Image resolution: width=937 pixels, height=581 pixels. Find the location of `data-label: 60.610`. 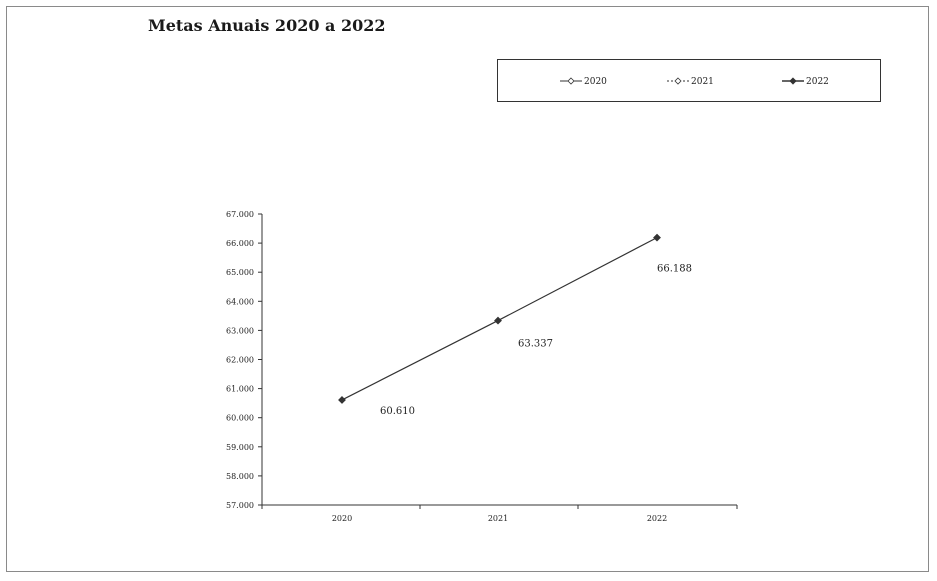

data-label: 60.610 is located at coordinates (397, 411).